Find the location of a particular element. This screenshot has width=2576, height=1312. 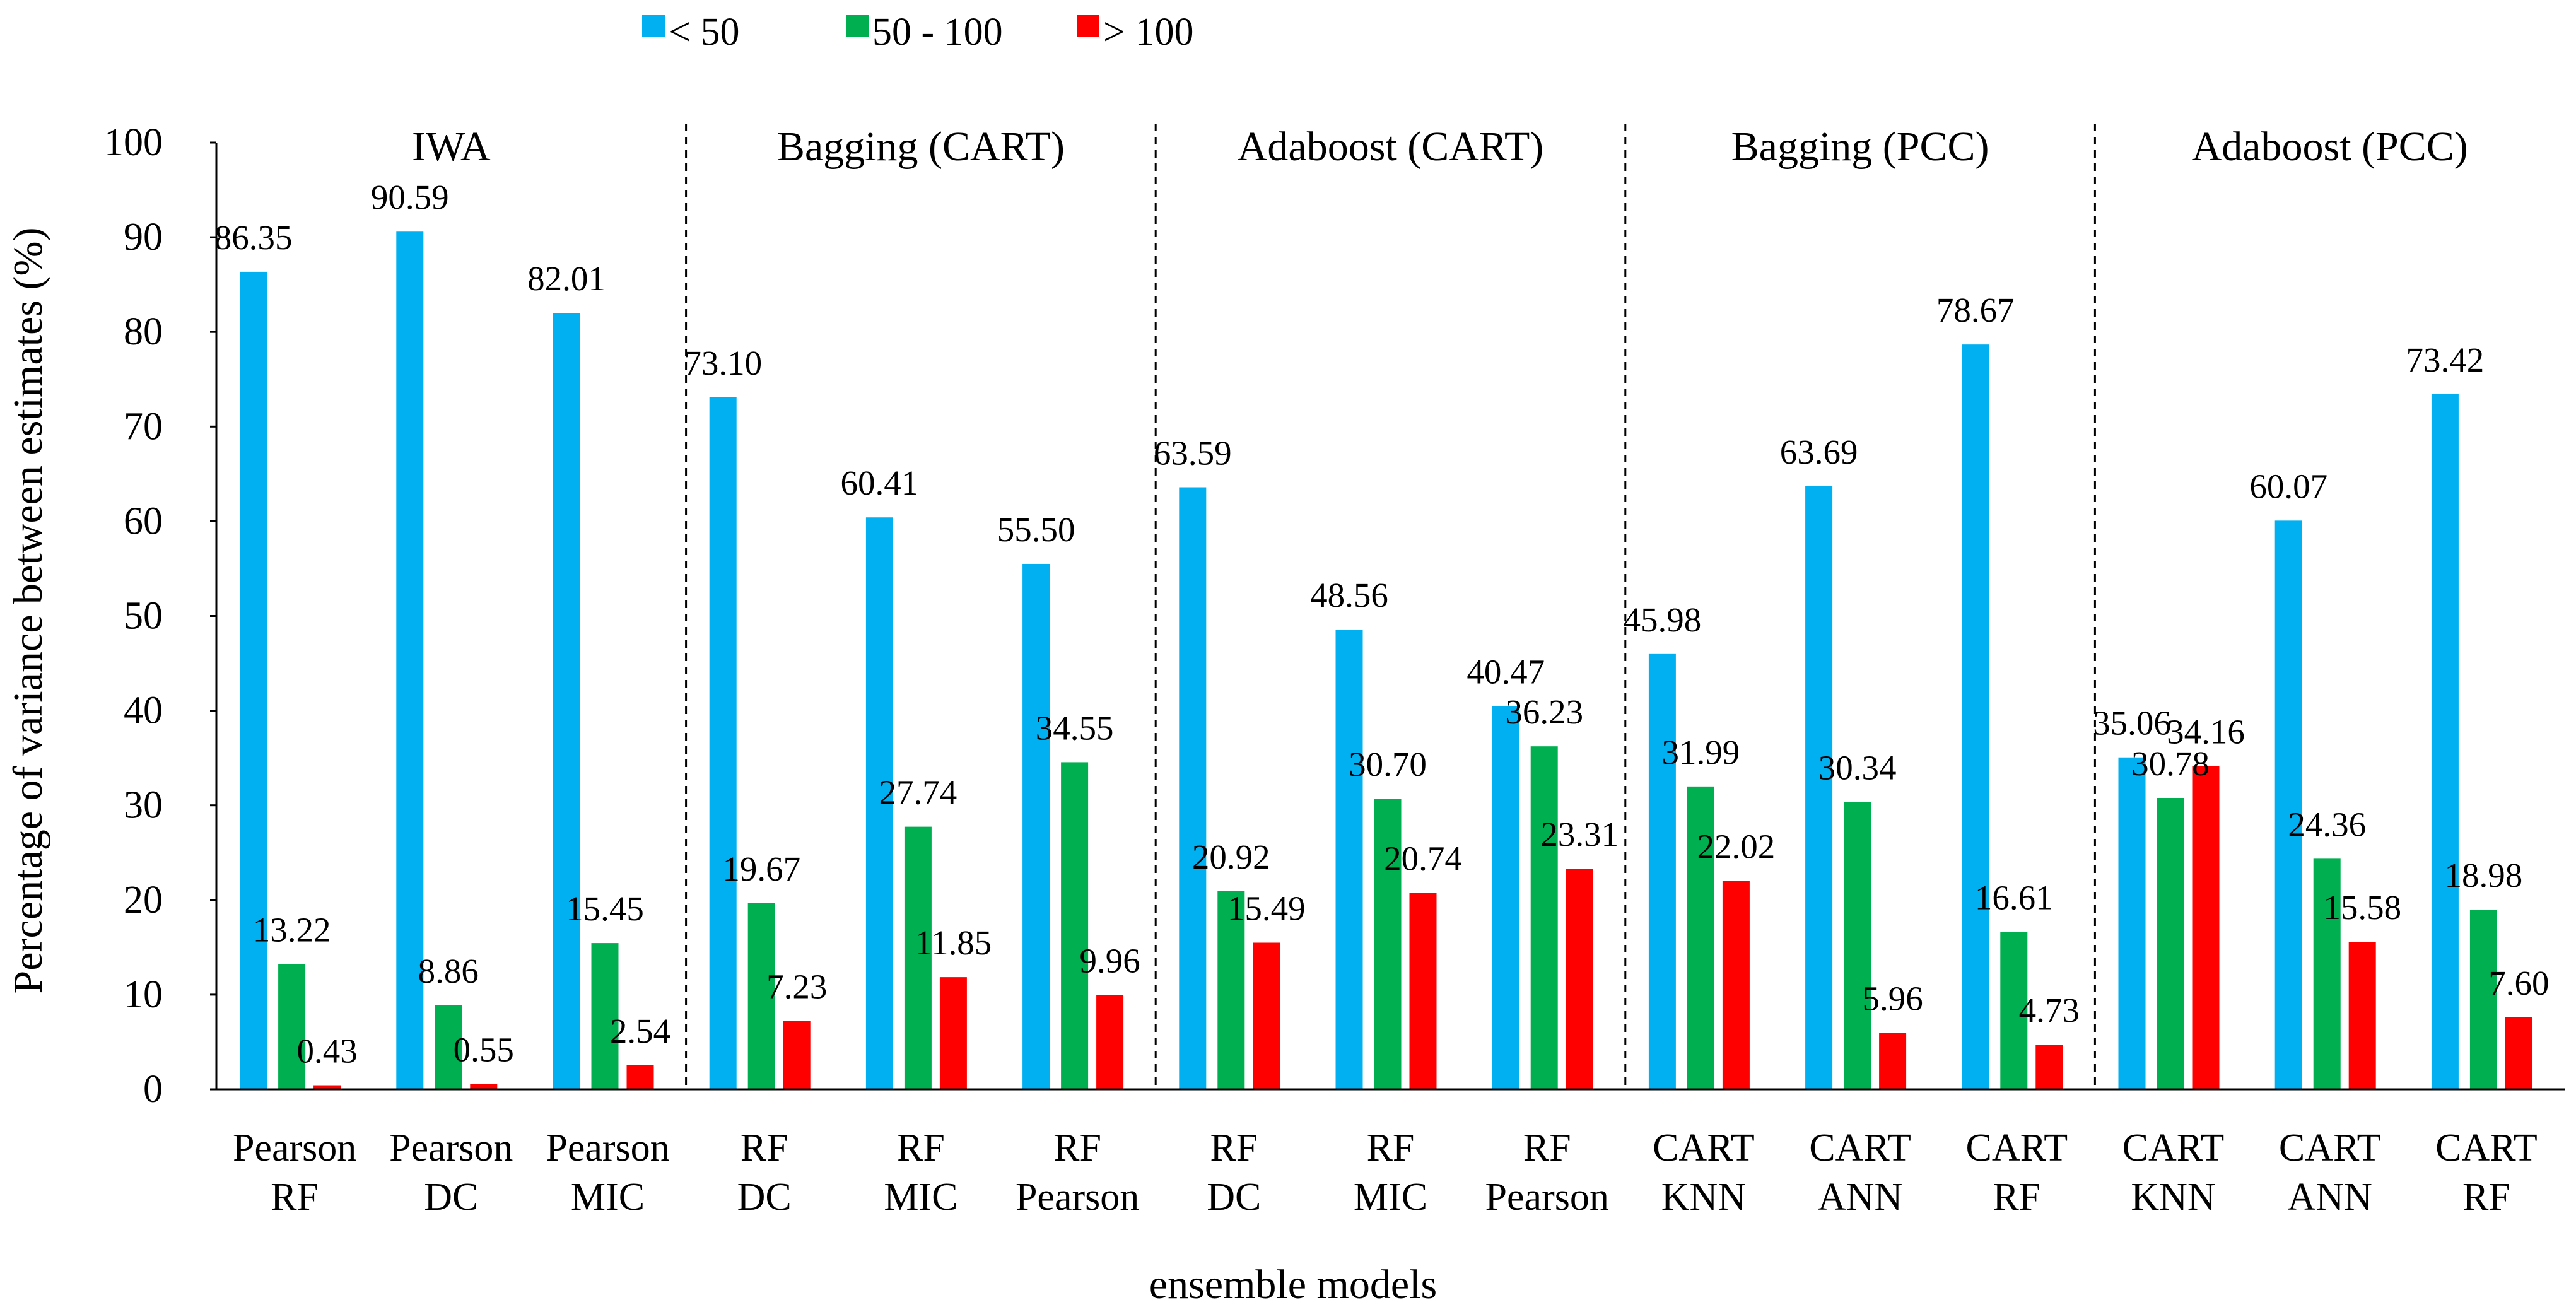

value-label-3-11: 5.96 is located at coordinates (1892, 999).